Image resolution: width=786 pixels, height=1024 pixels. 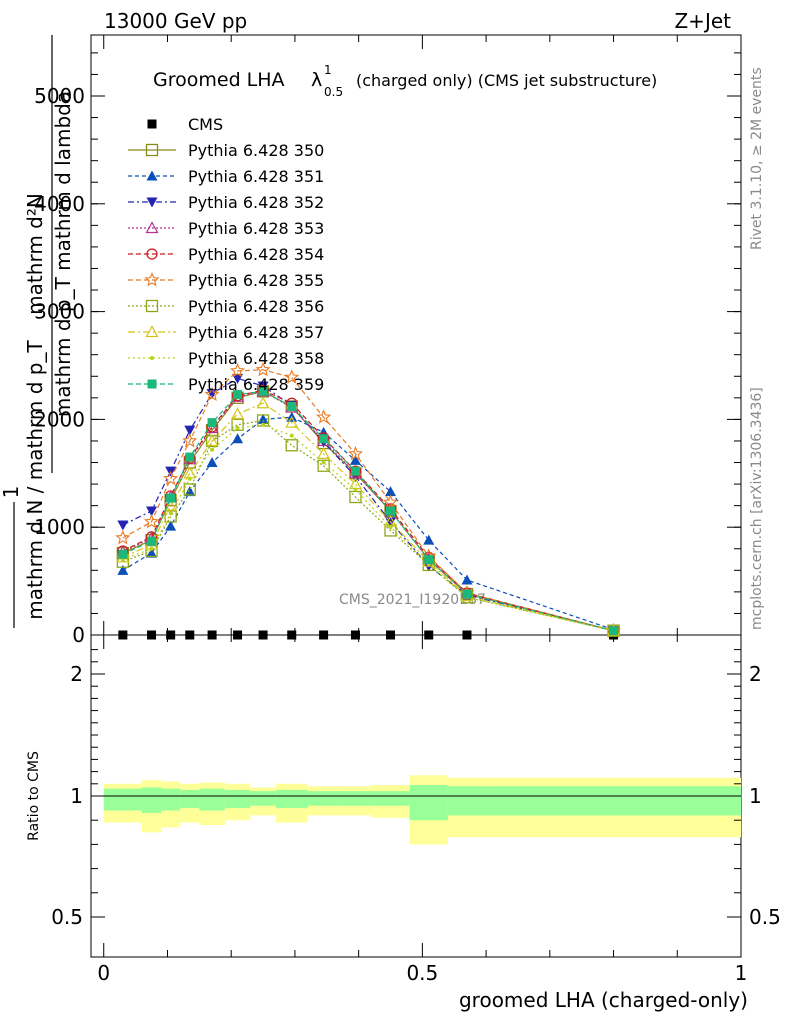 I want to click on legend-entry: Pythia 6.428 352, so click(x=226, y=202).